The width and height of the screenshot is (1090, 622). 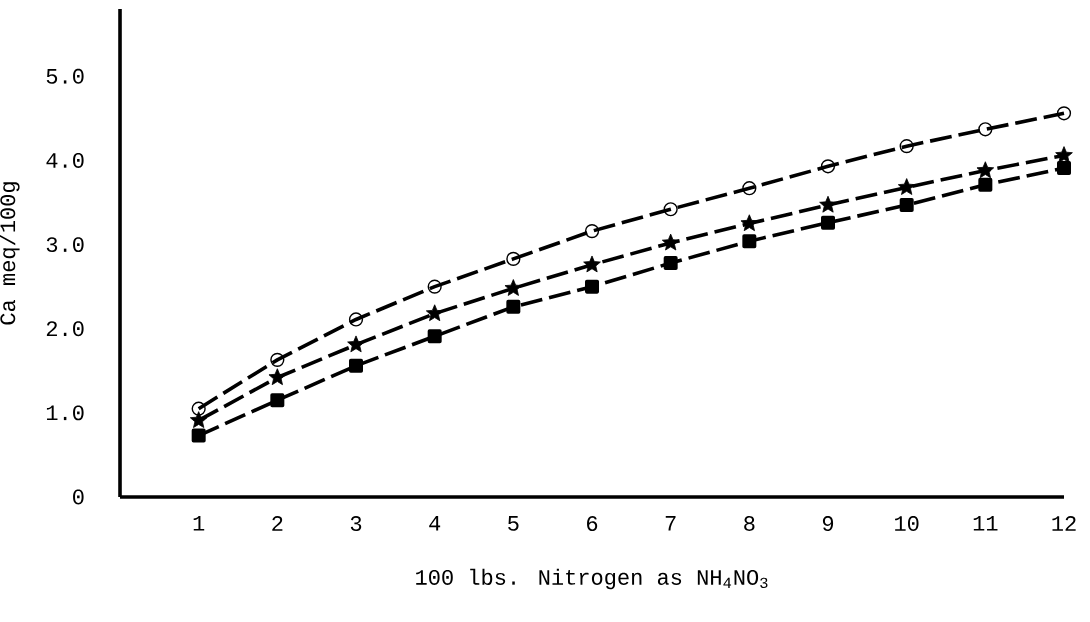 What do you see at coordinates (65, 245) in the screenshot?
I see `y-tick-label: 3.0` at bounding box center [65, 245].